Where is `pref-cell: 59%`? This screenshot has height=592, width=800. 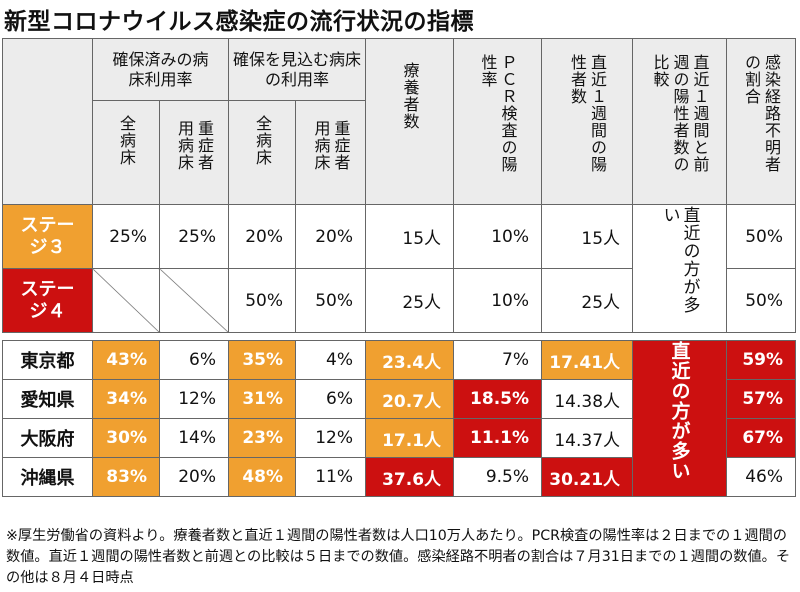 pref-cell: 59% is located at coordinates (761, 360).